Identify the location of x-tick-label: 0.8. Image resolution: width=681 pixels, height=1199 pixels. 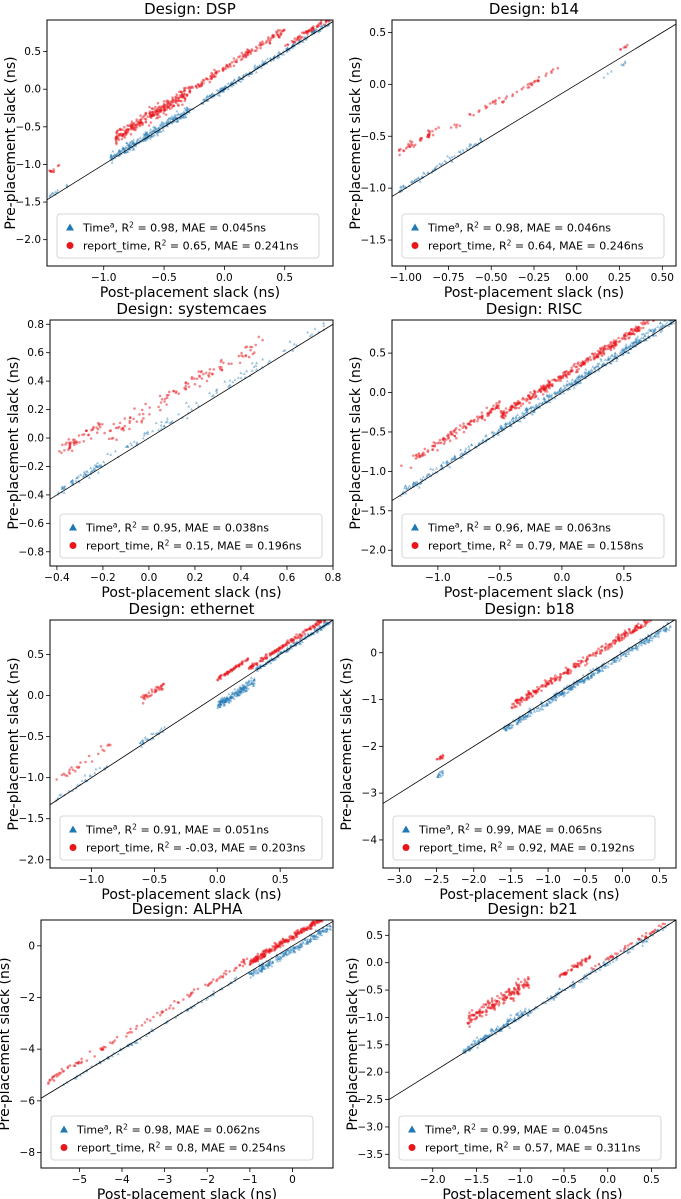
(333, 578).